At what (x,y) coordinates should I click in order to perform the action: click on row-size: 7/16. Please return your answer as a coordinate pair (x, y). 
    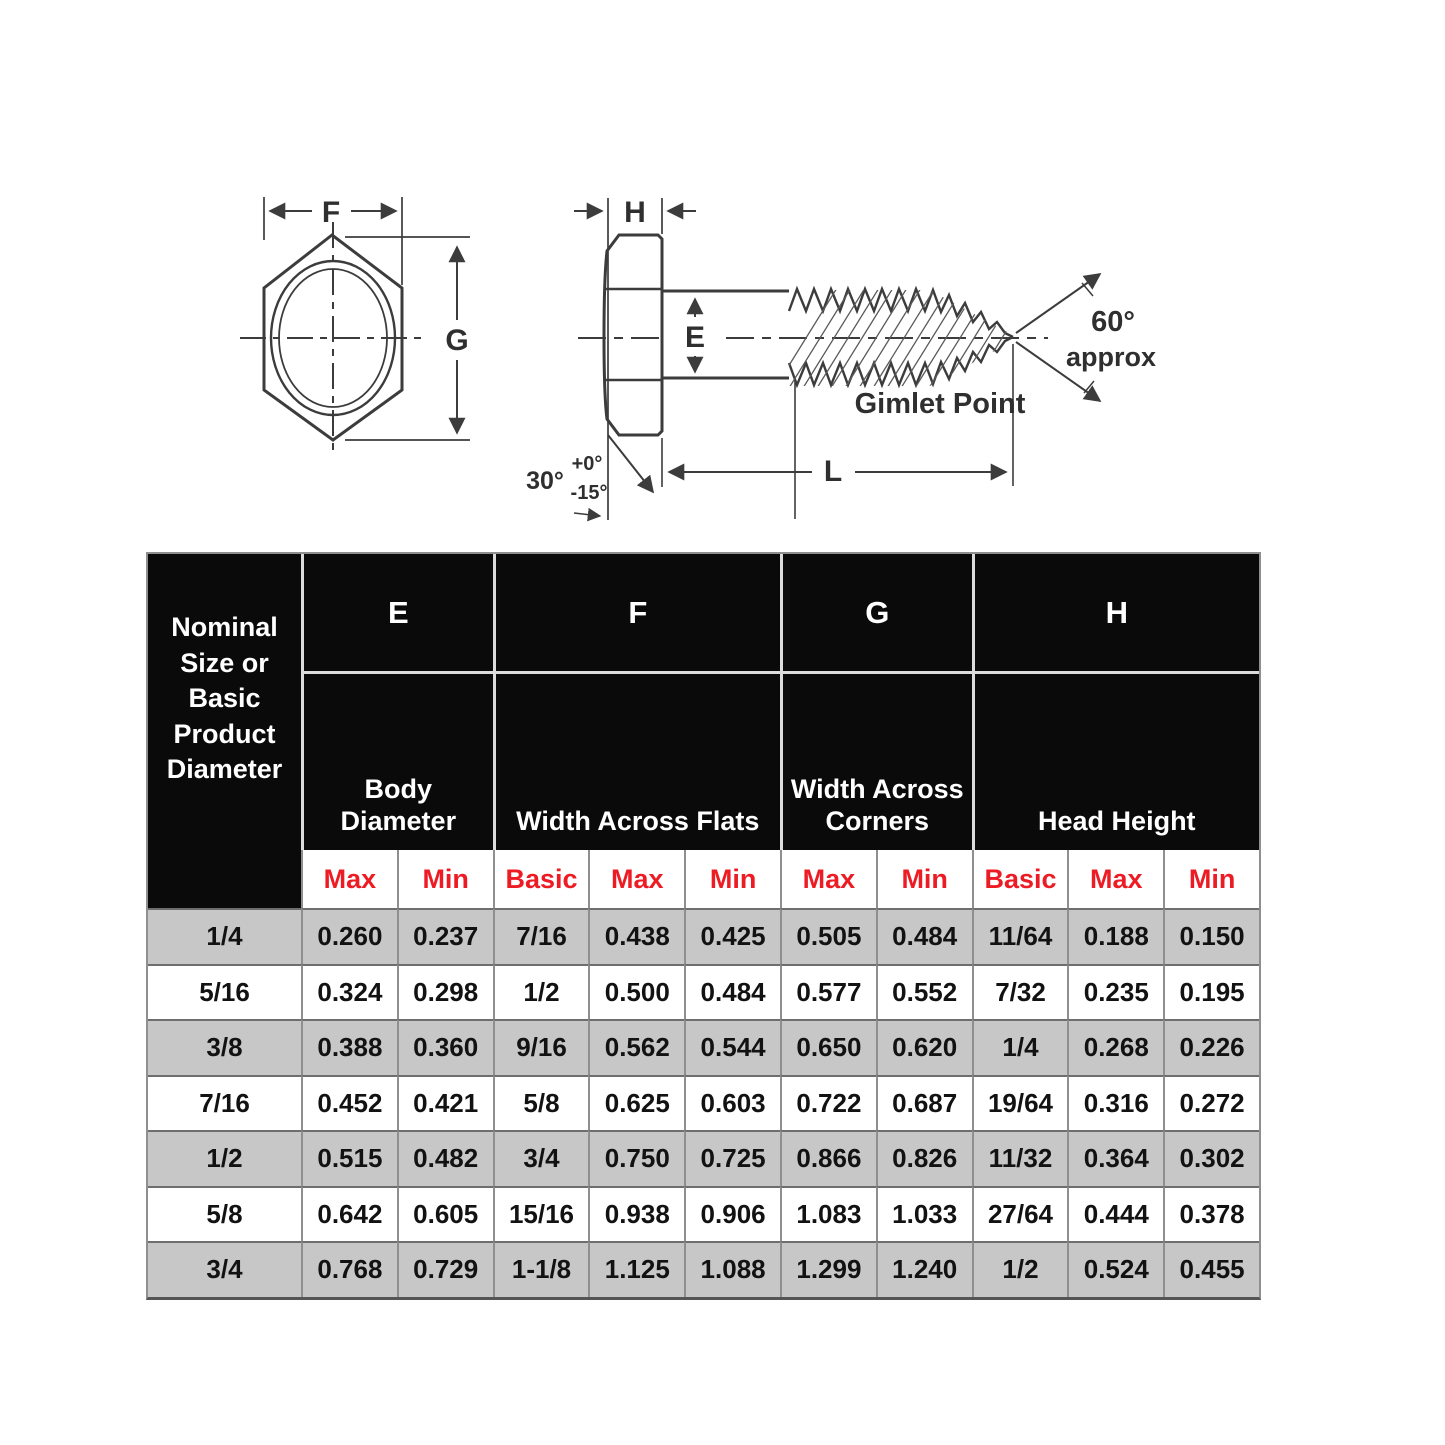
    Looking at the image, I should click on (224, 1102).